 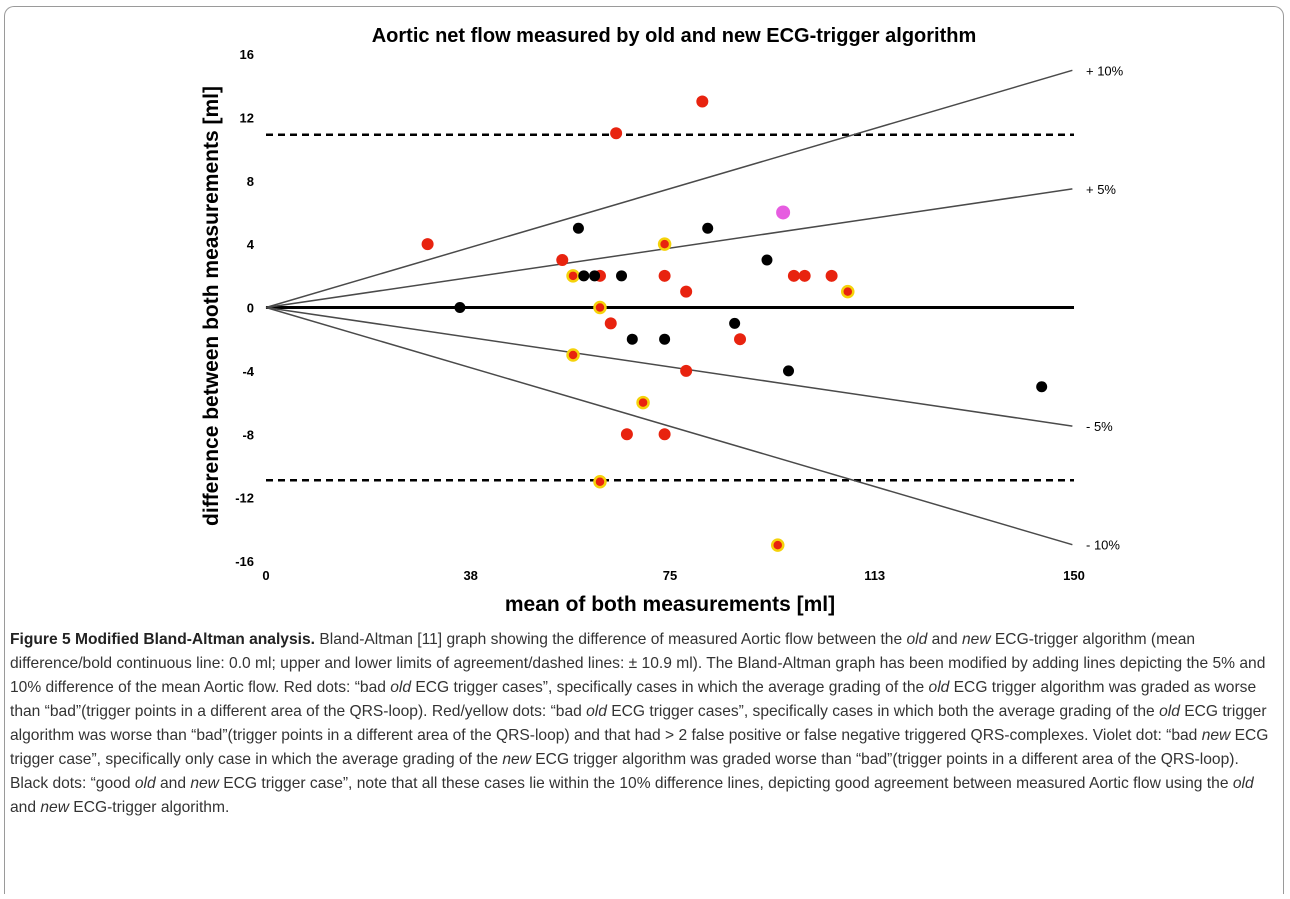 I want to click on violet-dot, so click(x=783, y=212).